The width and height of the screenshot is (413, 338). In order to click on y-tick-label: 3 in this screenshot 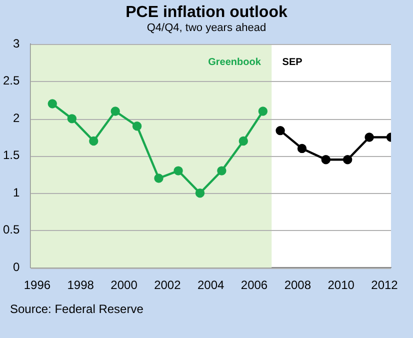, I will do `click(16, 43)`.